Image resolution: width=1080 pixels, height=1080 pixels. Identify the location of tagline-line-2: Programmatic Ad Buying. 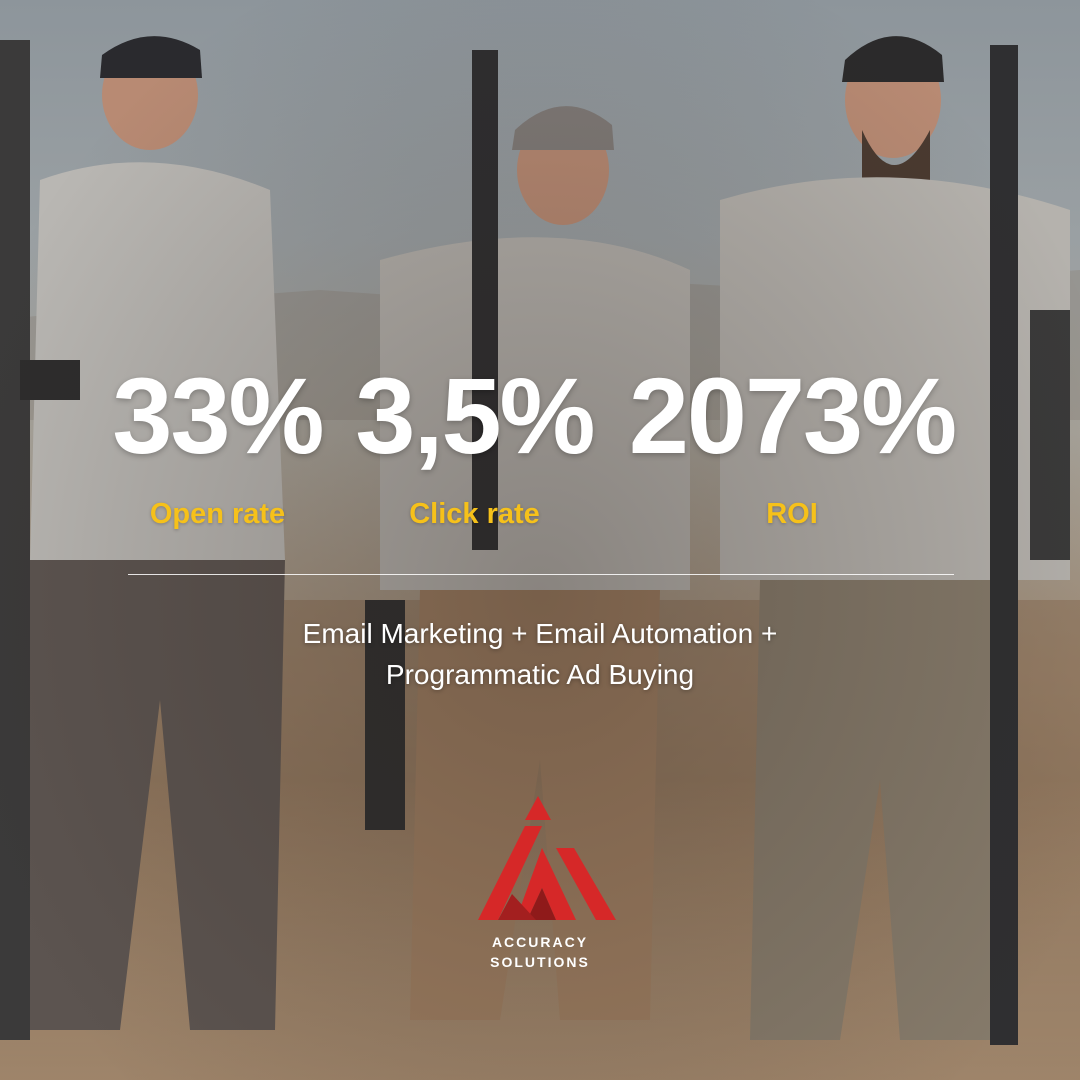
(540, 674).